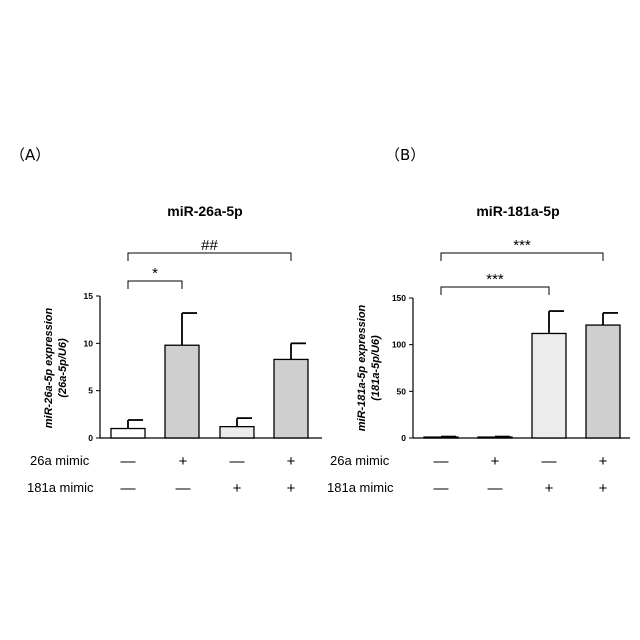 The image size is (640, 640). What do you see at coordinates (376, 368) in the screenshot?
I see `panel-b-ylabel-line2: (181a-5p/U6)` at bounding box center [376, 368].